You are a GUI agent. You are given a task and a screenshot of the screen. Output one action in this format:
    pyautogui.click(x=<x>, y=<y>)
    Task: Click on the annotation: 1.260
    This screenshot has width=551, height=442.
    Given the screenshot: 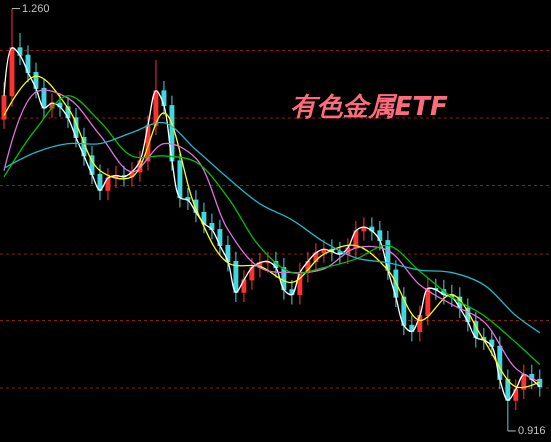 What is the action you would take?
    pyautogui.click(x=36, y=9)
    